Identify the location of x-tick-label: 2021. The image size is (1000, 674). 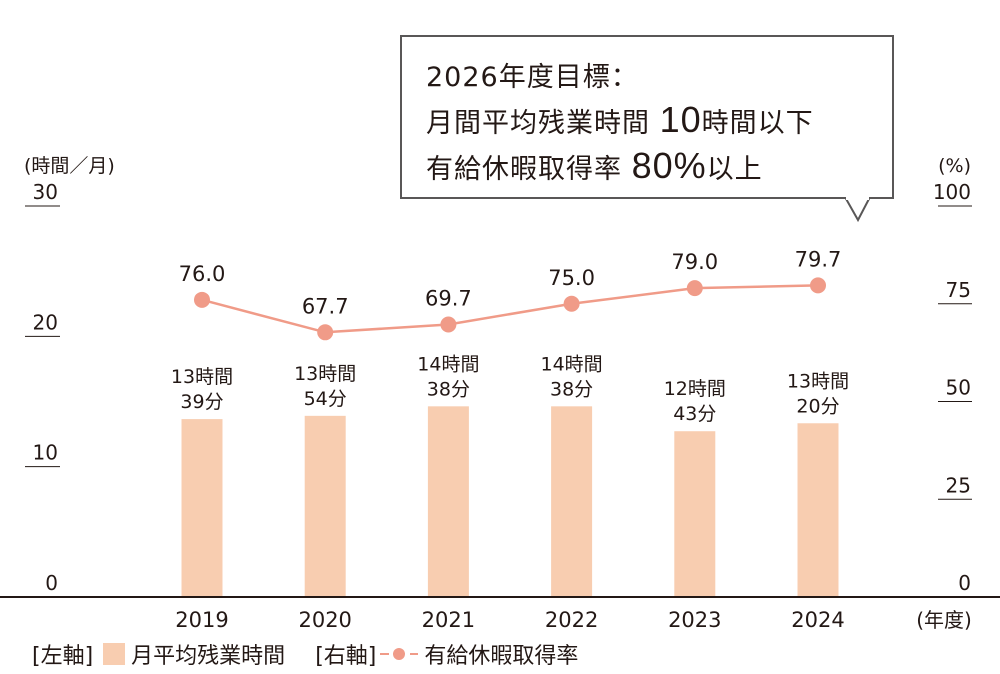
(448, 620).